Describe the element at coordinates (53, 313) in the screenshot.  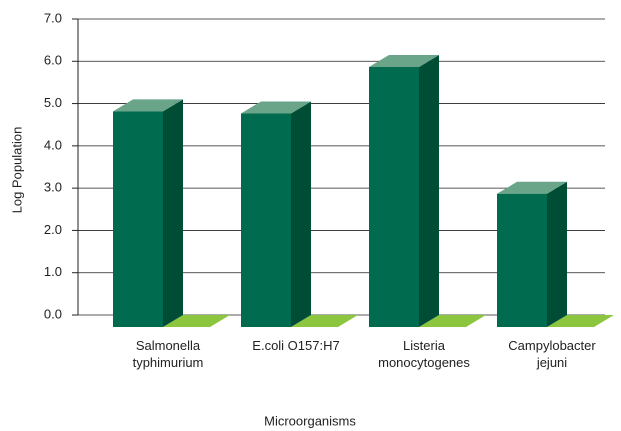
I see `y-tick-label: 0.0` at that location.